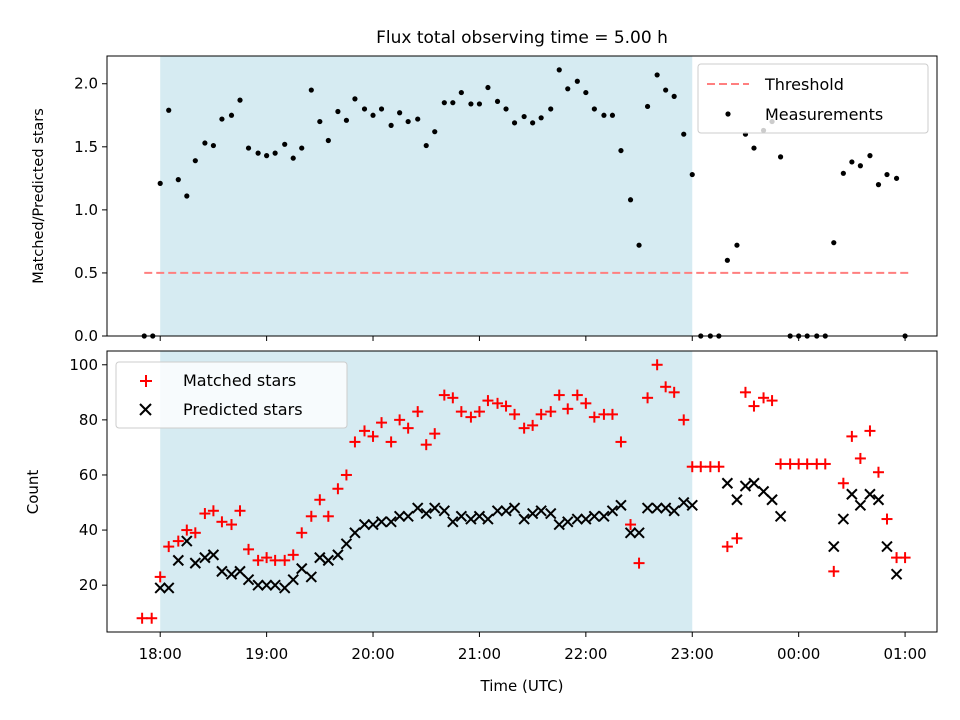  Describe the element at coordinates (231, 395) in the screenshot. I see `bottom-legend-box` at that location.